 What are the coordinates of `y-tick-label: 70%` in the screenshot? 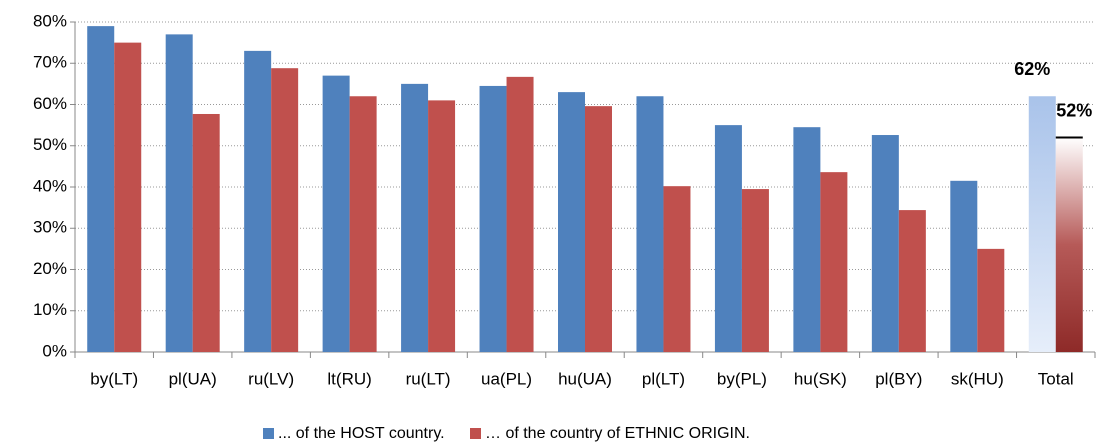 It's located at (50, 62).